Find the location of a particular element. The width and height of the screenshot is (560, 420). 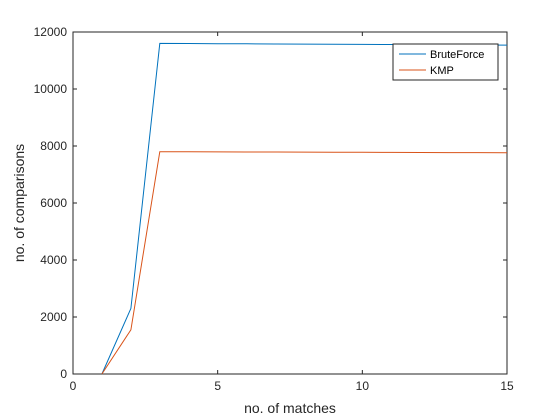

legend-box is located at coordinates (445, 62).